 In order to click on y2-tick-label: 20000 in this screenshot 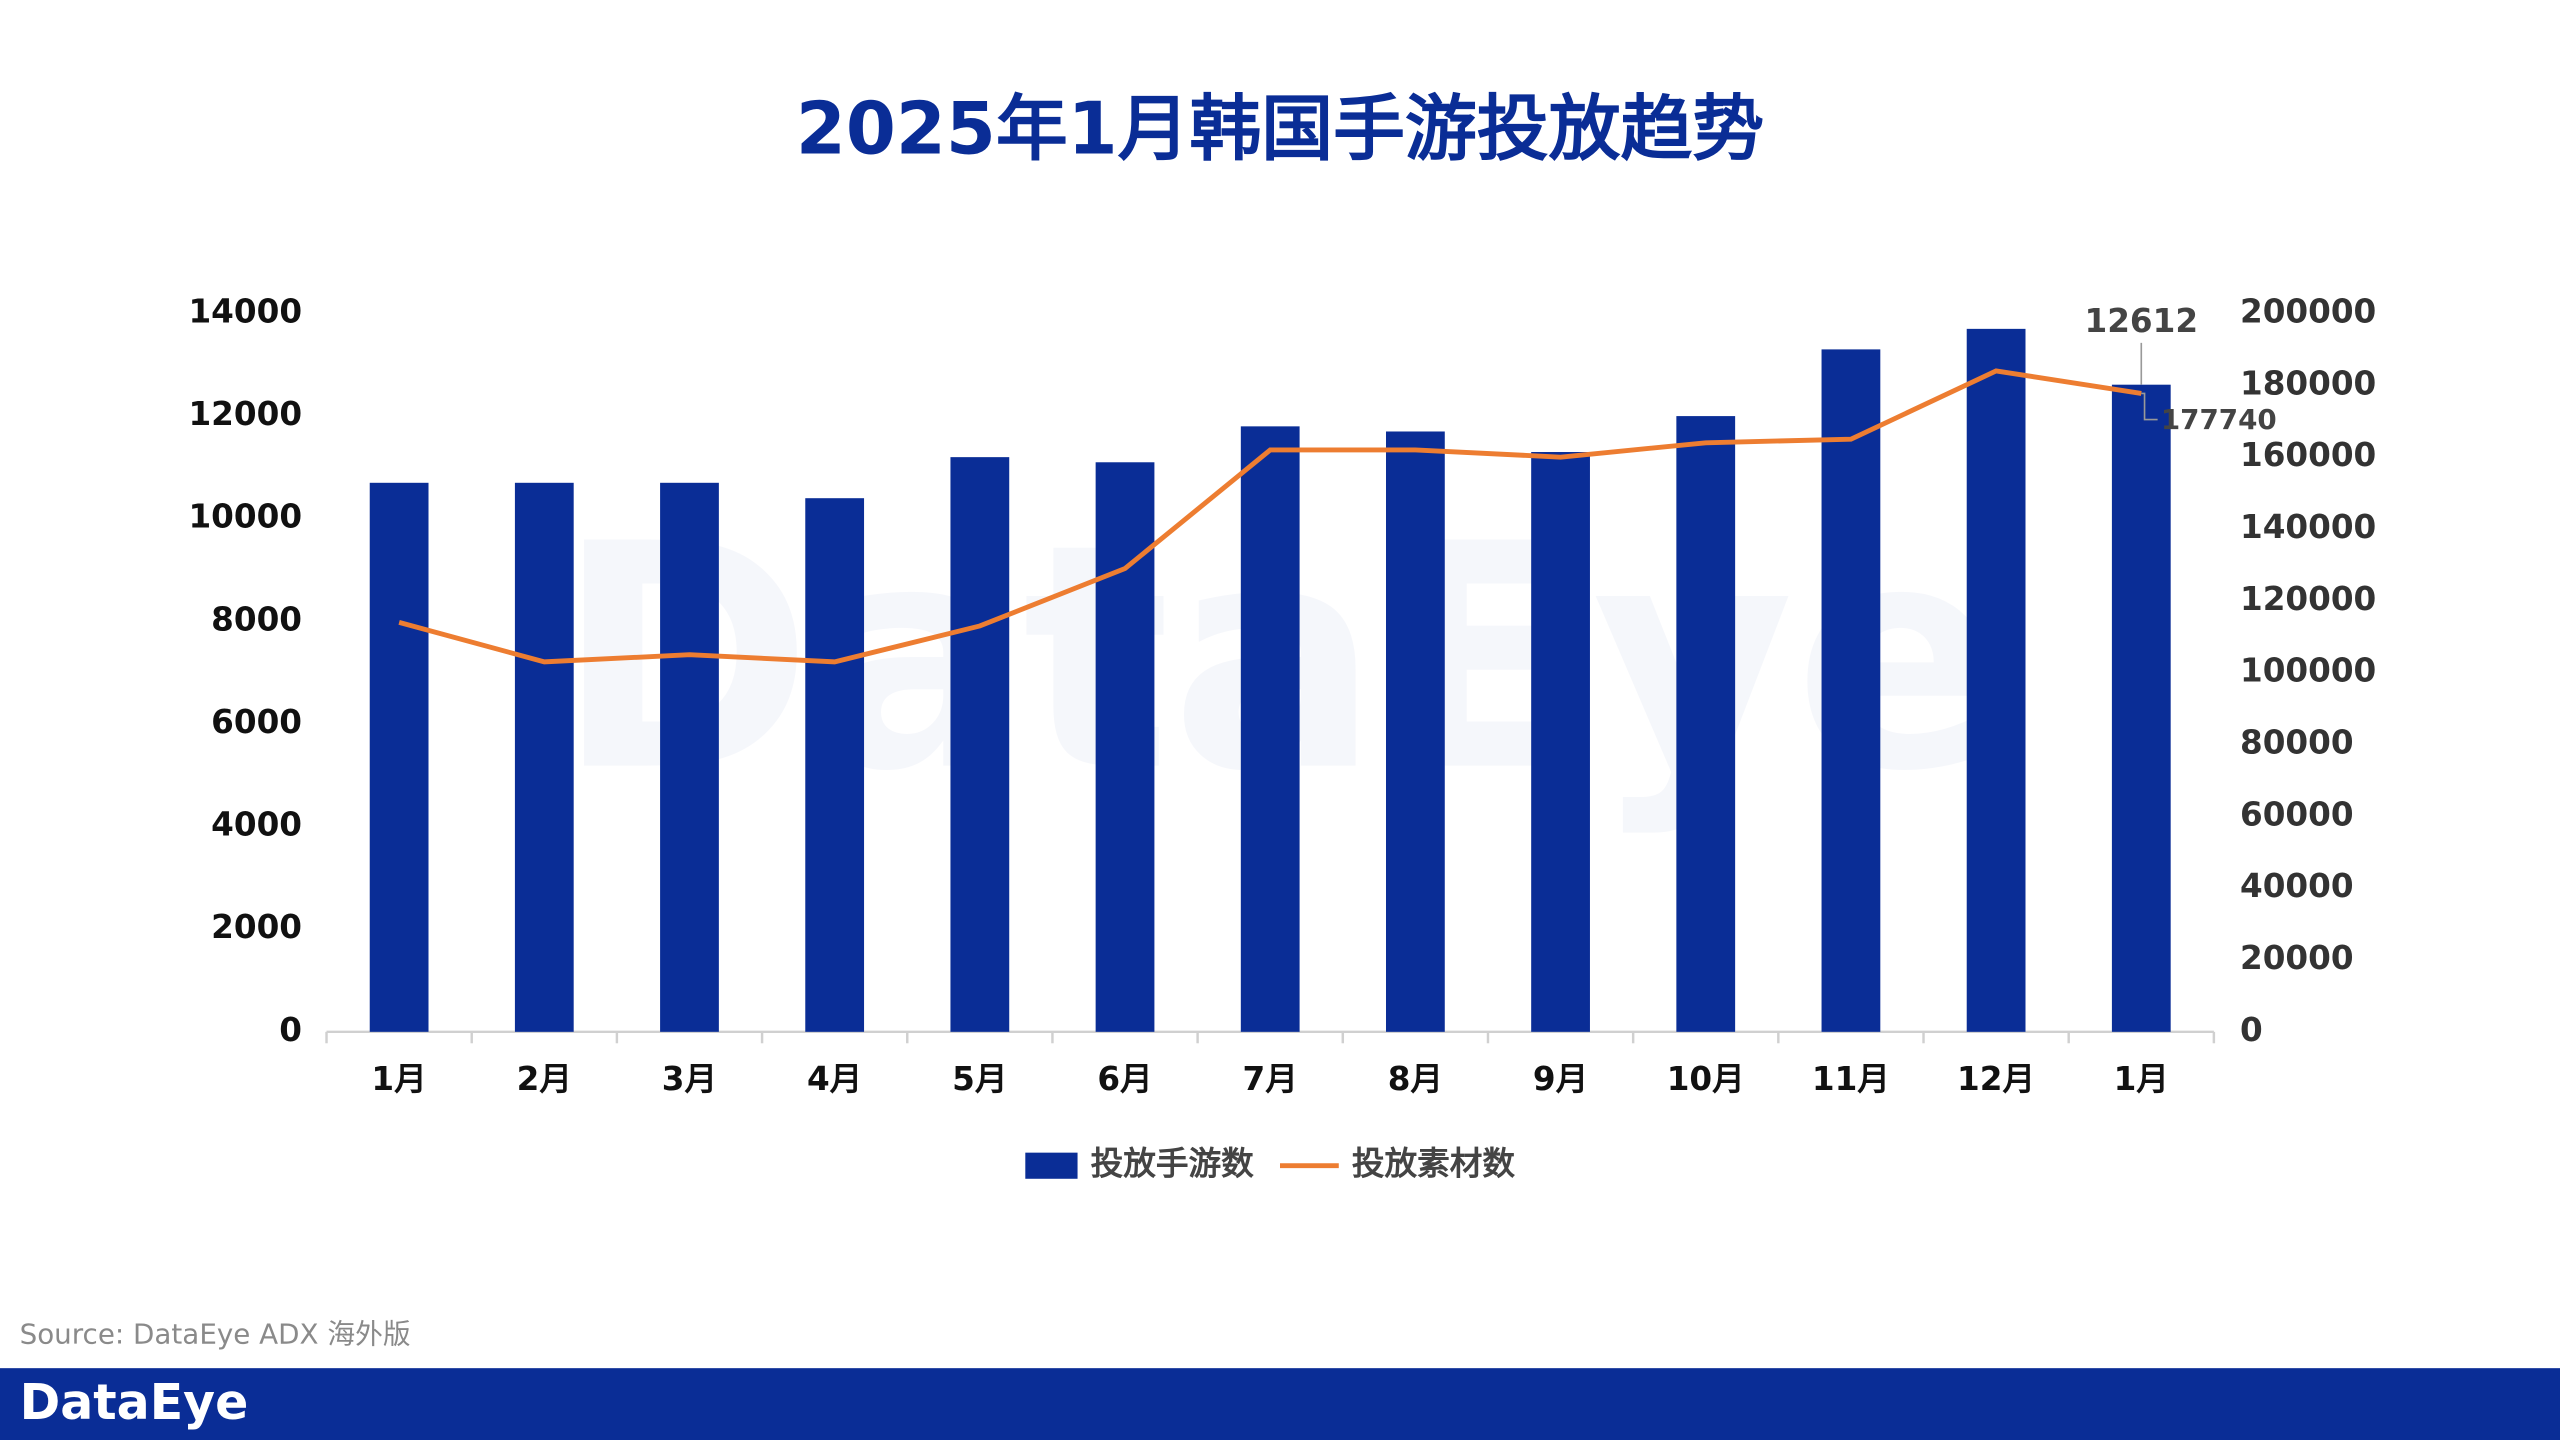, I will do `click(2297, 958)`.